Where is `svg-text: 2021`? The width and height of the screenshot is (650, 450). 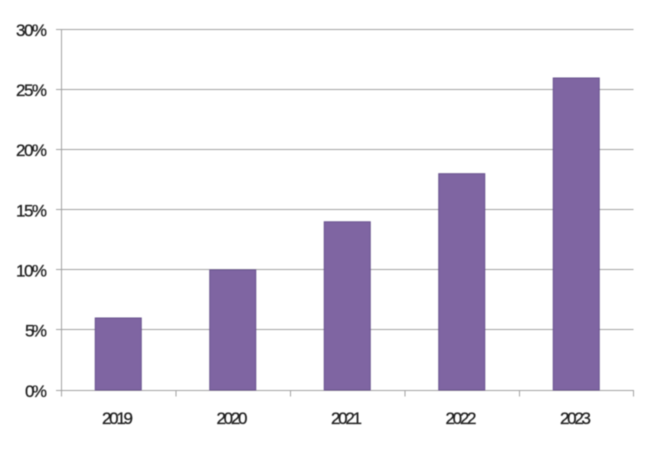 svg-text: 2021 is located at coordinates (346, 418).